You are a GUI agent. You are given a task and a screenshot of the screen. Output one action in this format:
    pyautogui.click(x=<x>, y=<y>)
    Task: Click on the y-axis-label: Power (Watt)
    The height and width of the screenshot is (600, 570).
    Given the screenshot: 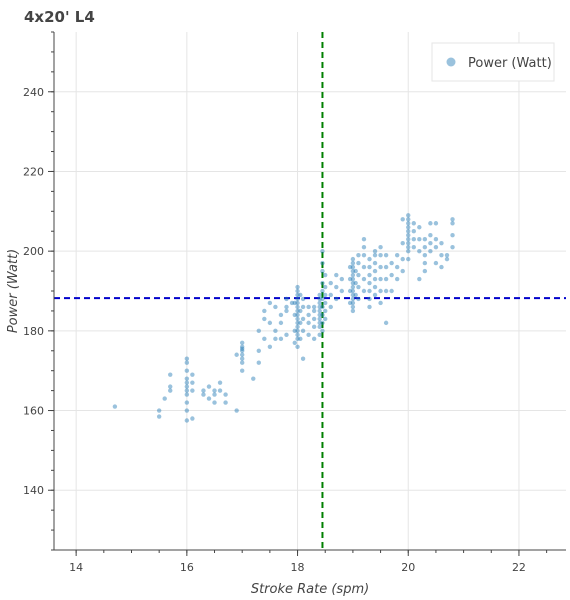 What is the action you would take?
    pyautogui.click(x=13, y=291)
    